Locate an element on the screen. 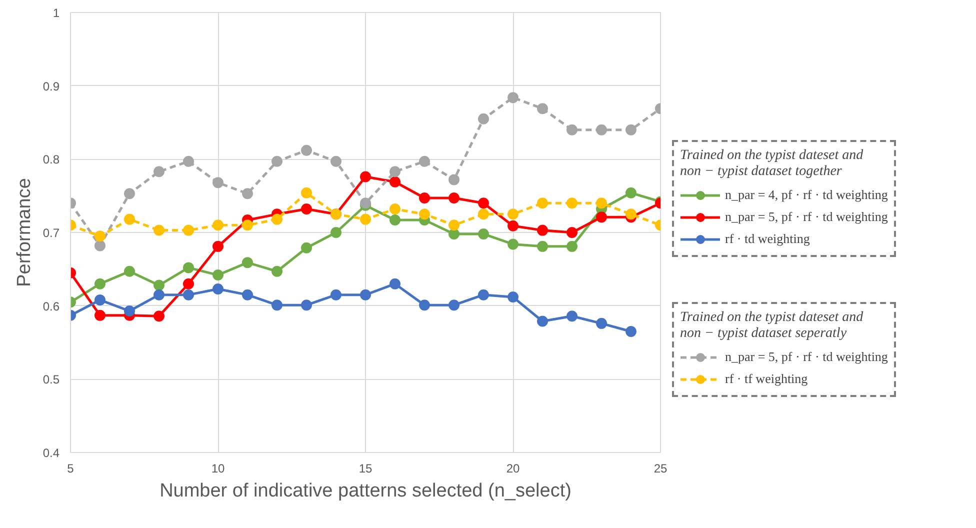 The height and width of the screenshot is (528, 976). text: Trained on the typist dateset and non − typist dataset together is located at coordinates (772, 164).